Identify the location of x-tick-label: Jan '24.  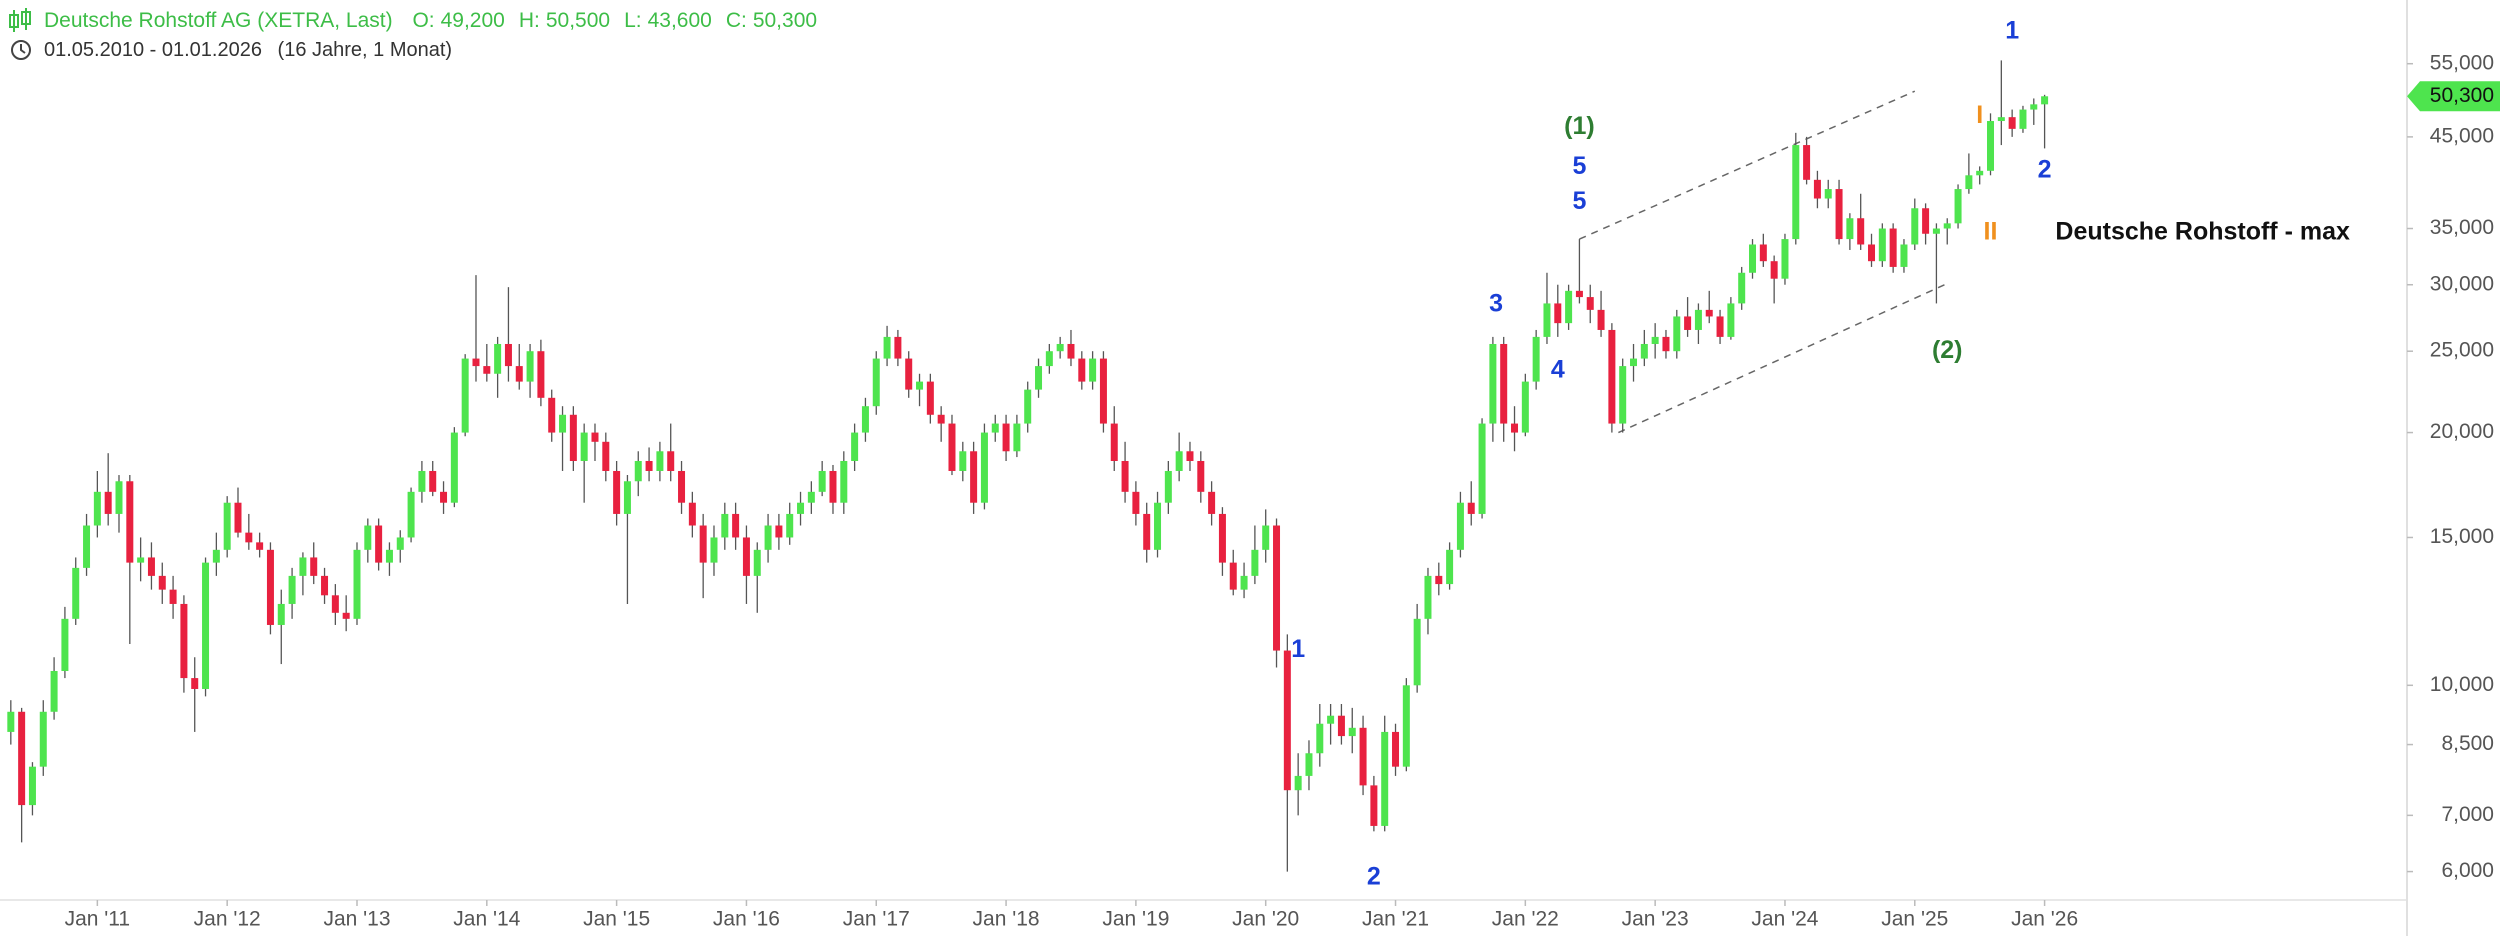
(1784, 919).